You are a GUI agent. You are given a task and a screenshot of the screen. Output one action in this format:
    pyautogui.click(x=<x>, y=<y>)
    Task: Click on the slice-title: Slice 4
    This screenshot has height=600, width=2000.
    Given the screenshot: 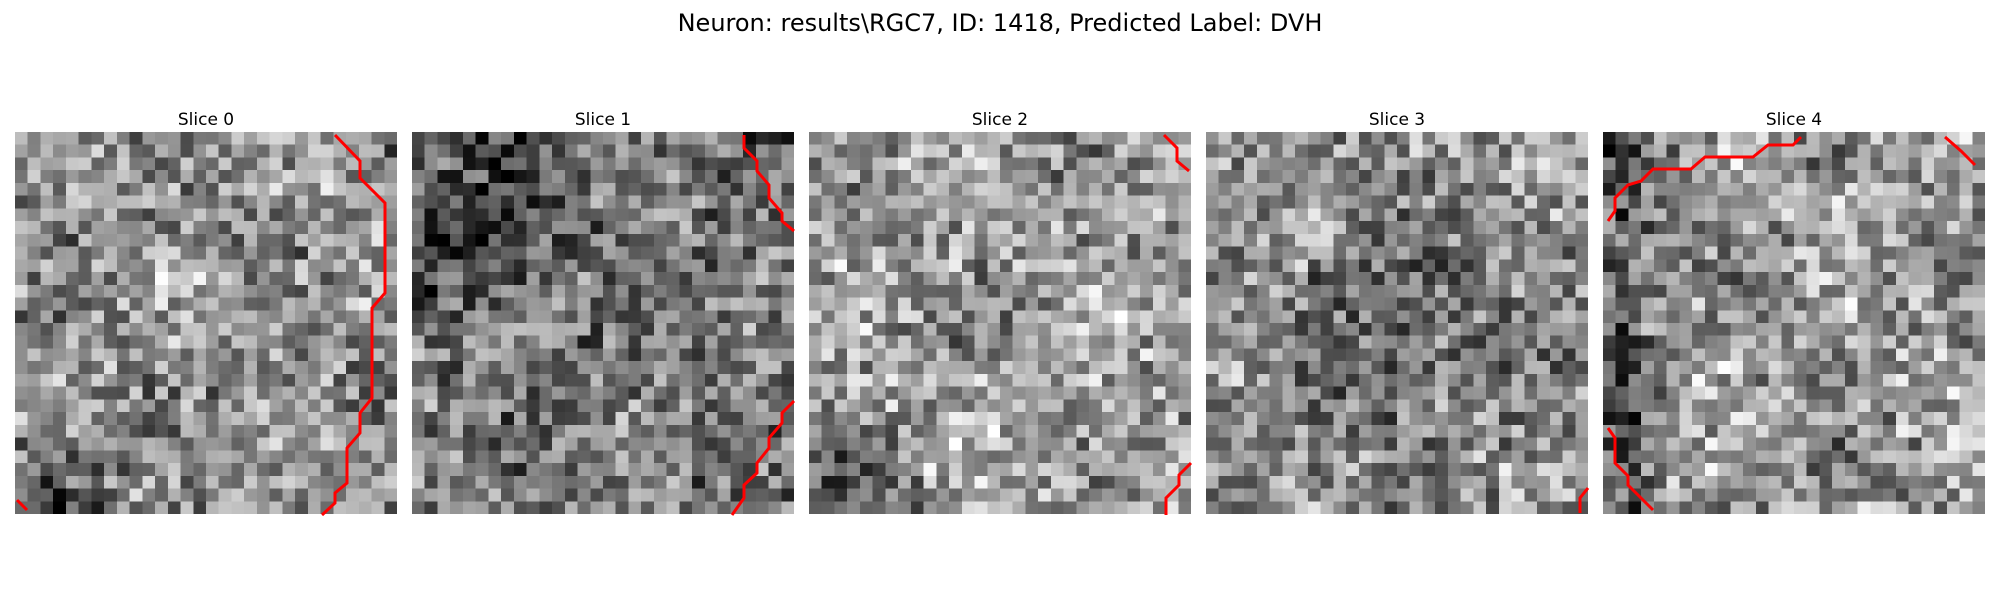 What is the action you would take?
    pyautogui.click(x=1794, y=120)
    